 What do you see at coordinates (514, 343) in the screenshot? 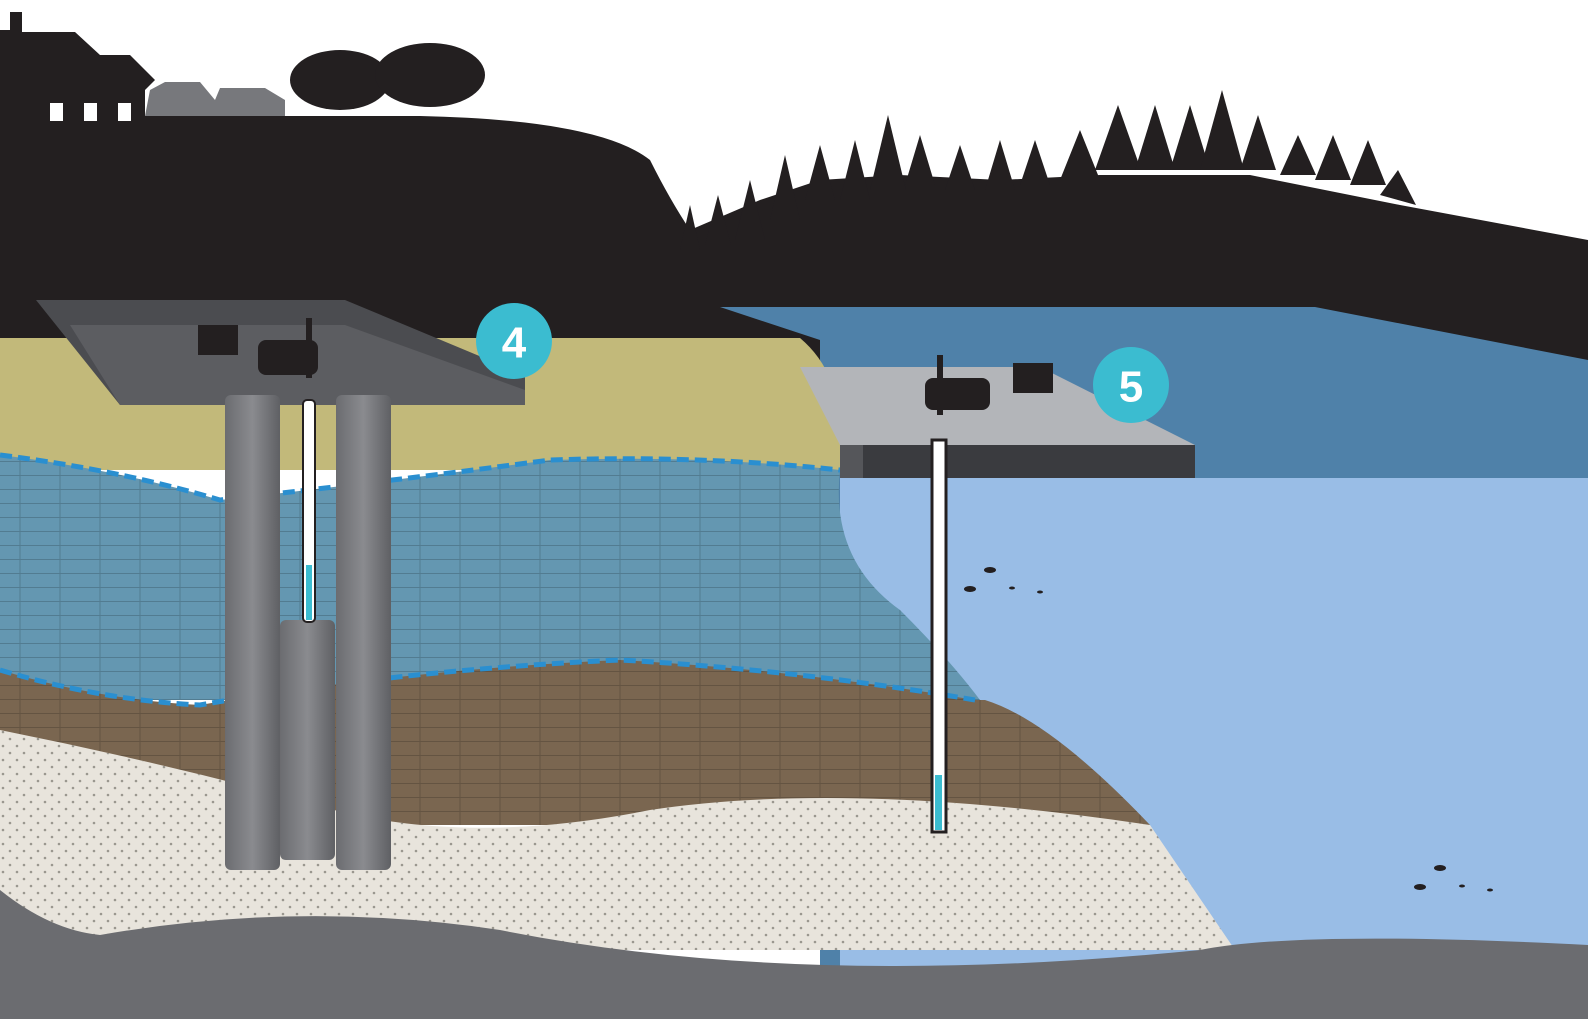
I see `marker-label: 4` at bounding box center [514, 343].